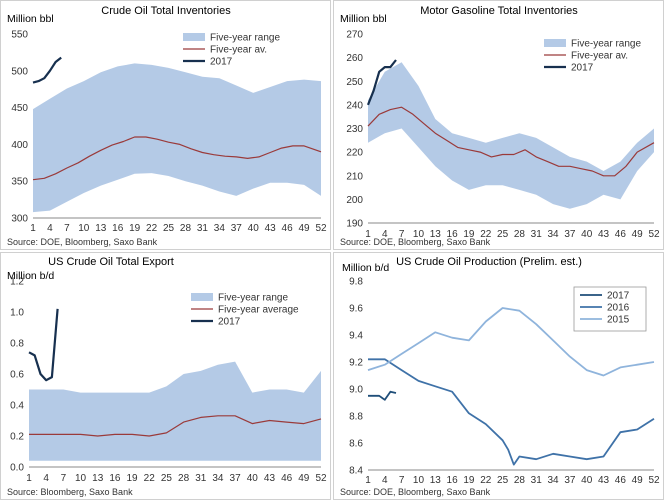  What do you see at coordinates (354, 200) in the screenshot?
I see `y-tick-label: 200` at bounding box center [354, 200].